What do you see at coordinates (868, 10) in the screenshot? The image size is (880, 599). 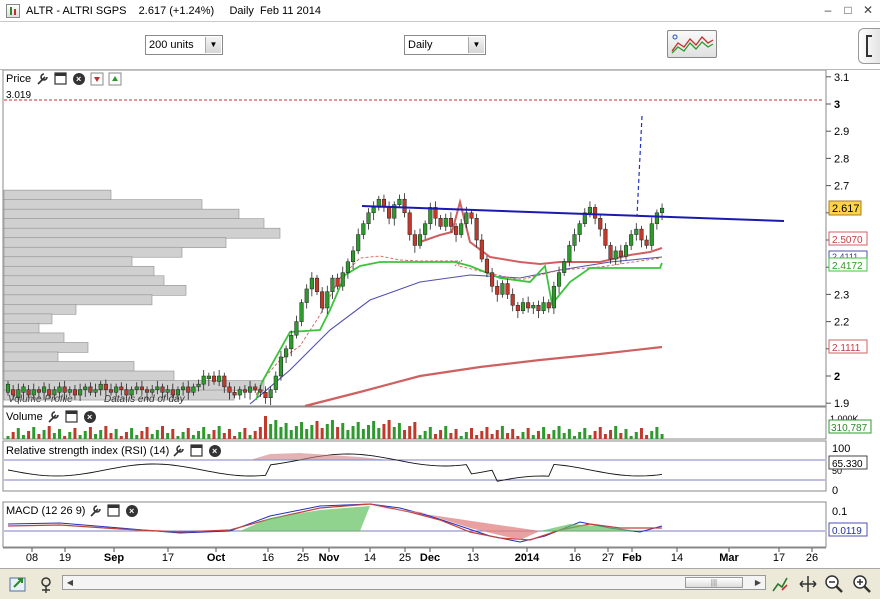 I see `close-button: ✕` at bounding box center [868, 10].